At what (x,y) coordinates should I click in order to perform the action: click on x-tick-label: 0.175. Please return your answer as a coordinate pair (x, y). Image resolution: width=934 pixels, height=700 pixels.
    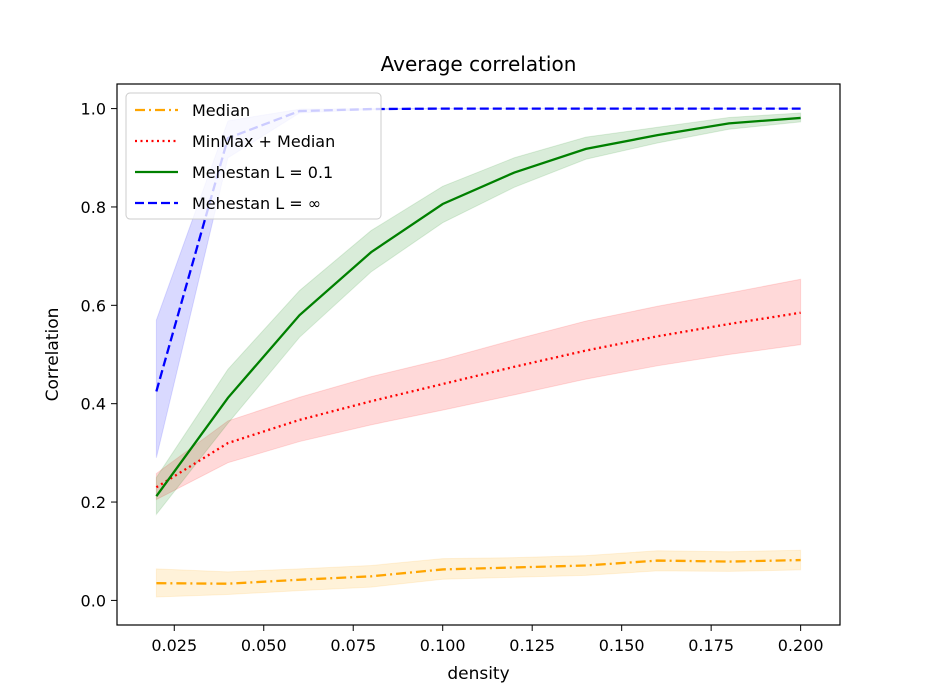
    Looking at the image, I should click on (711, 645).